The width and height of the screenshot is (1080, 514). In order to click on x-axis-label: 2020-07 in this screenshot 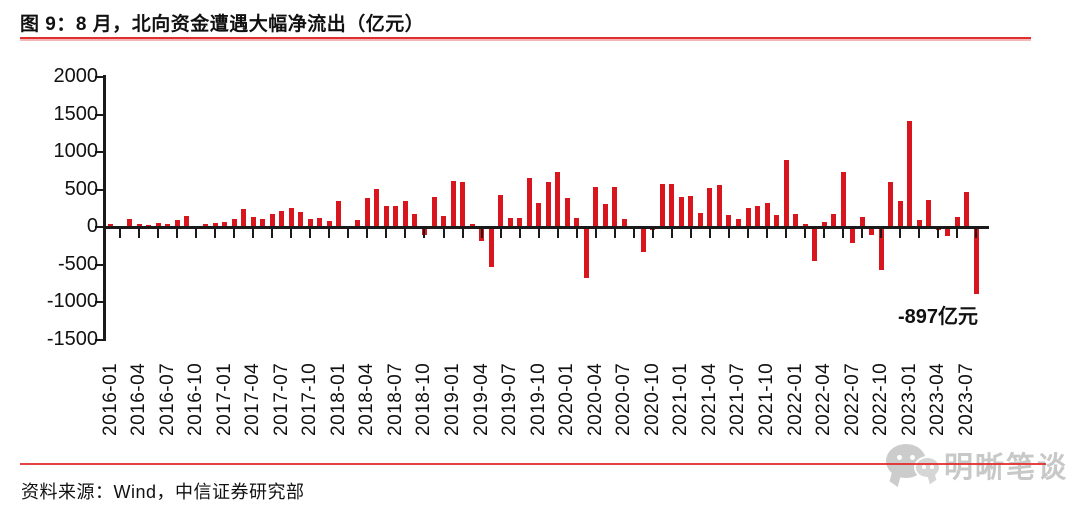, I will do `click(624, 399)`.